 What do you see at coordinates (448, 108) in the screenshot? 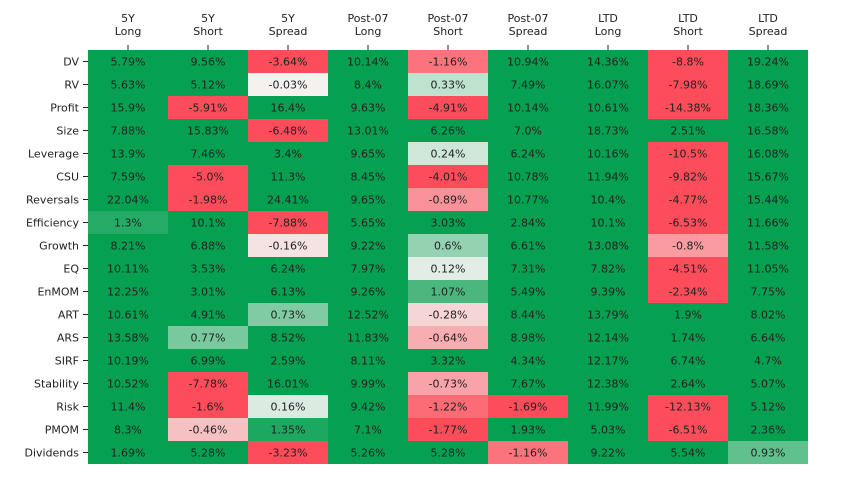
I see `cell-value-label: -4.91%` at bounding box center [448, 108].